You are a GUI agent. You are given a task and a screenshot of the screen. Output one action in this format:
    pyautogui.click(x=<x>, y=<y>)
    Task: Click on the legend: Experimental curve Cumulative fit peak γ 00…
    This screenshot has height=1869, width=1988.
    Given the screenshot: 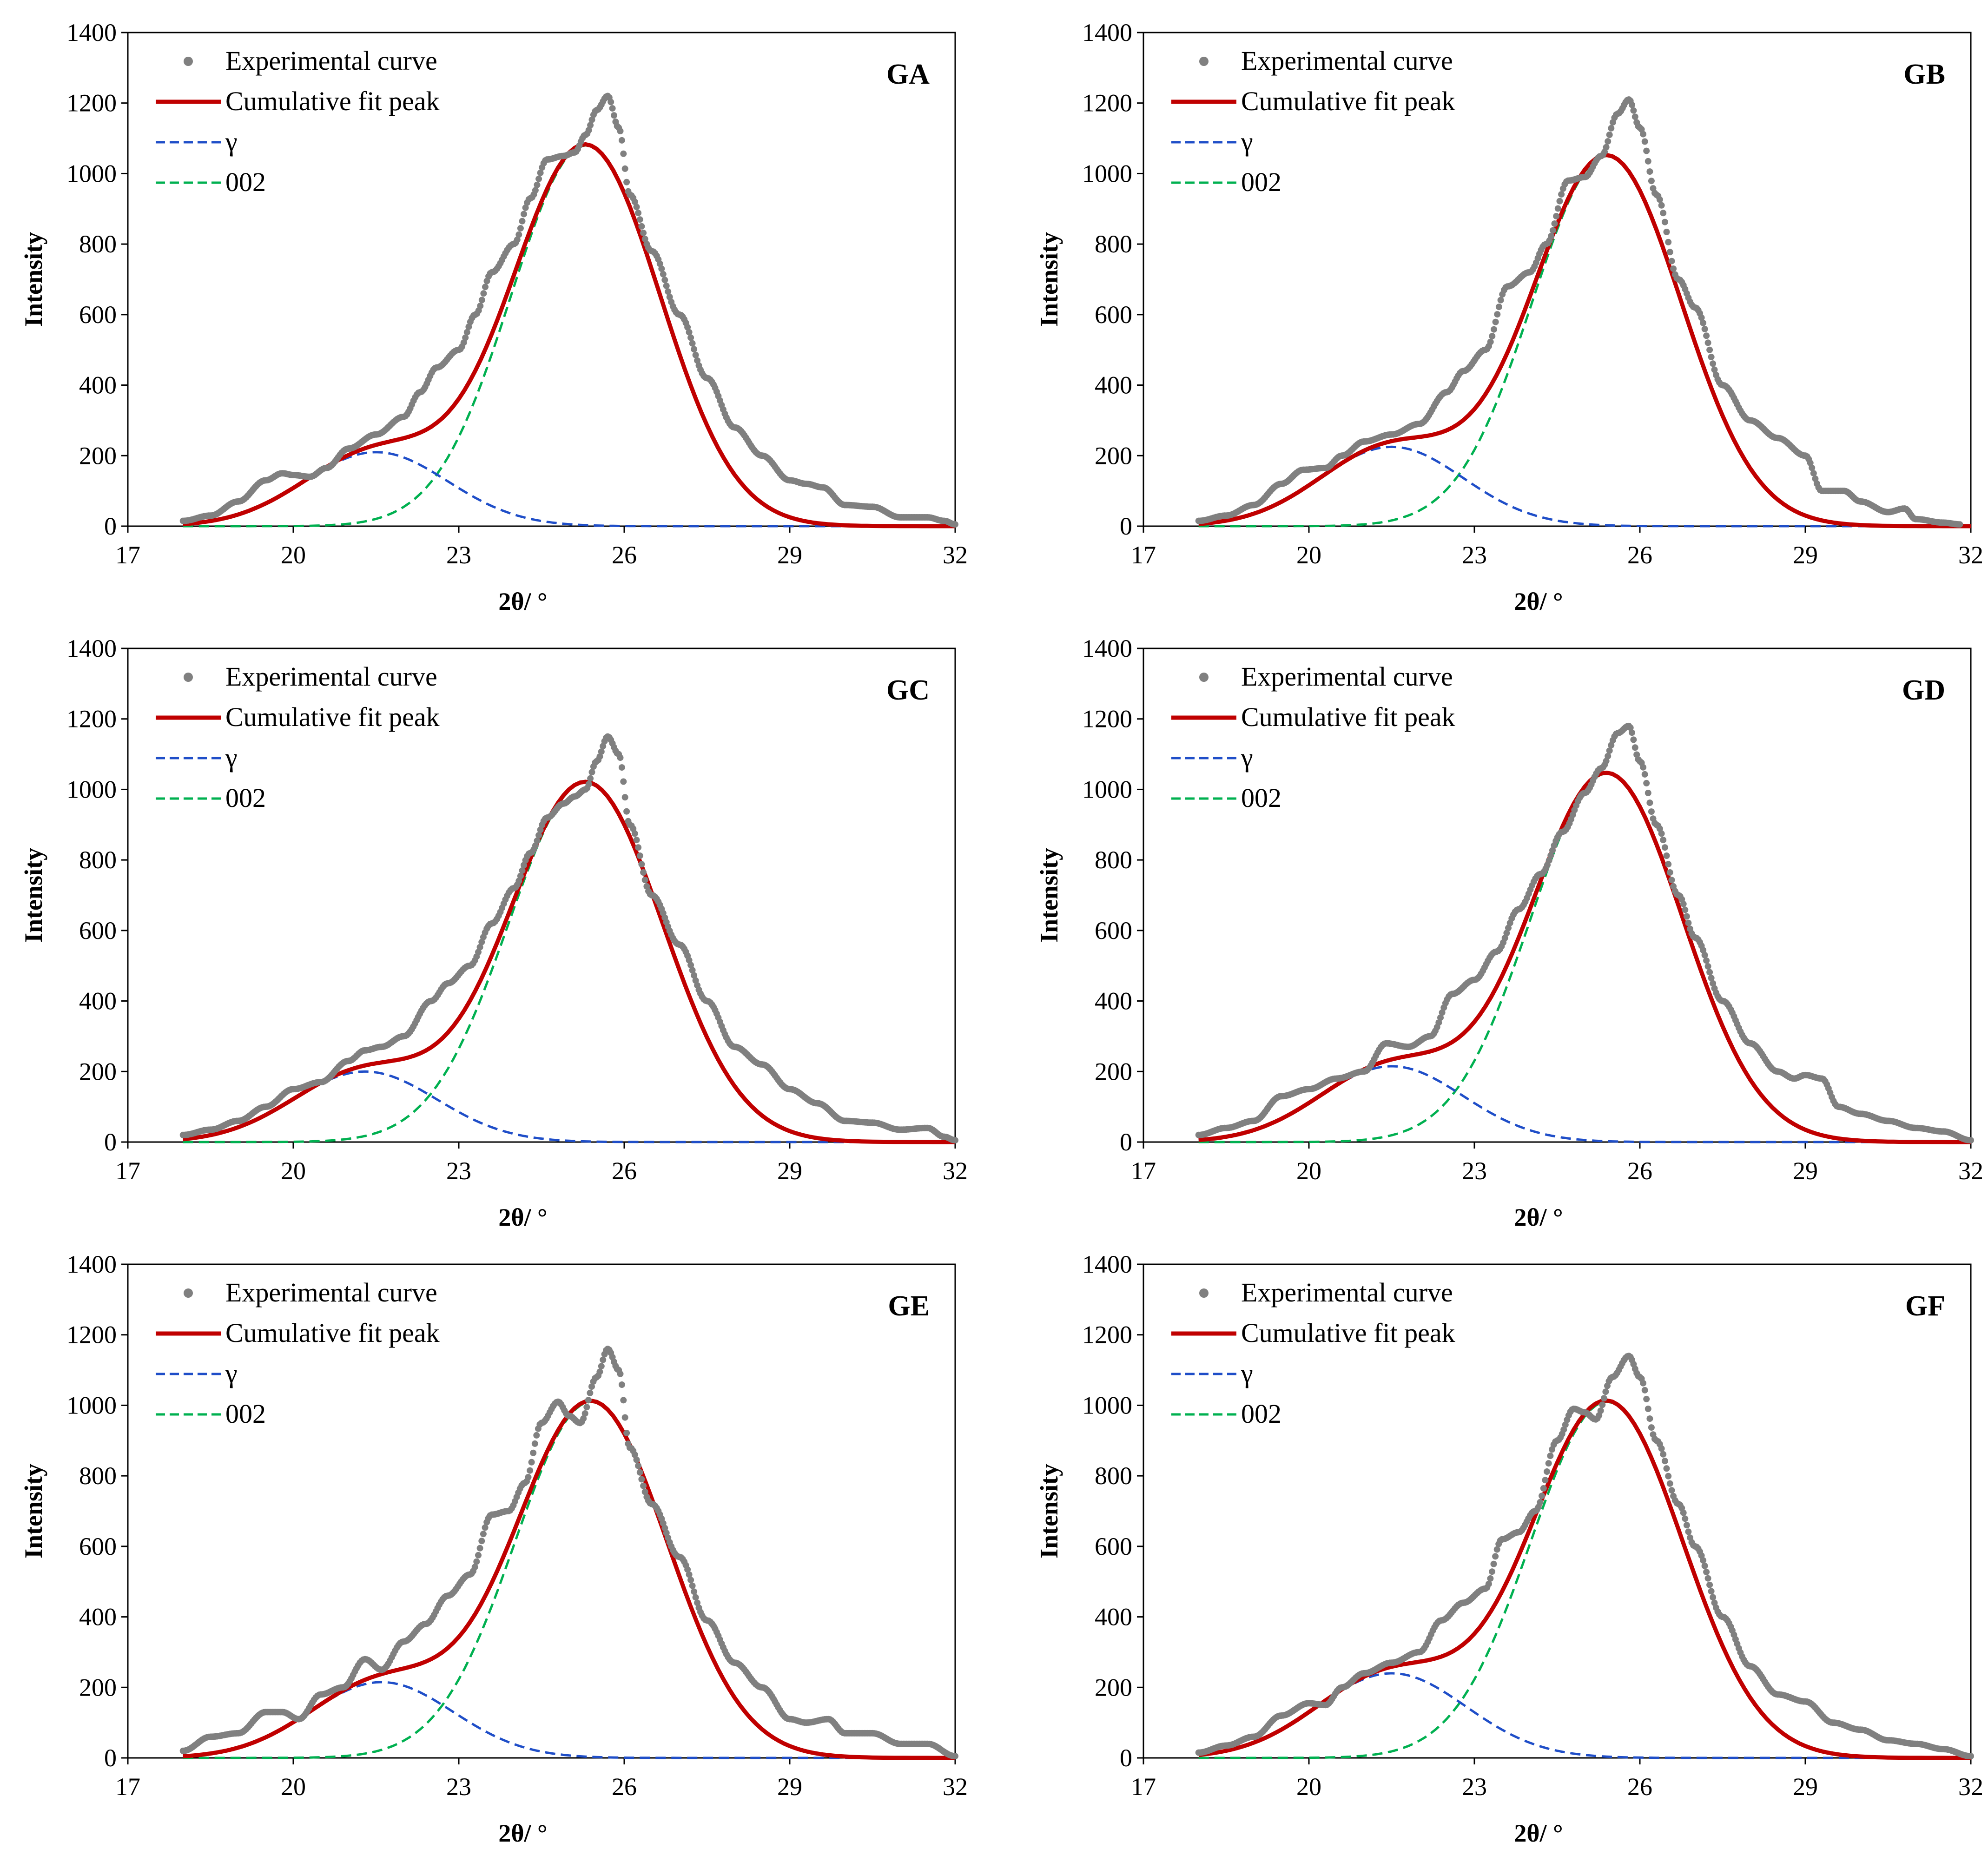 What is the action you would take?
    pyautogui.click(x=1313, y=121)
    